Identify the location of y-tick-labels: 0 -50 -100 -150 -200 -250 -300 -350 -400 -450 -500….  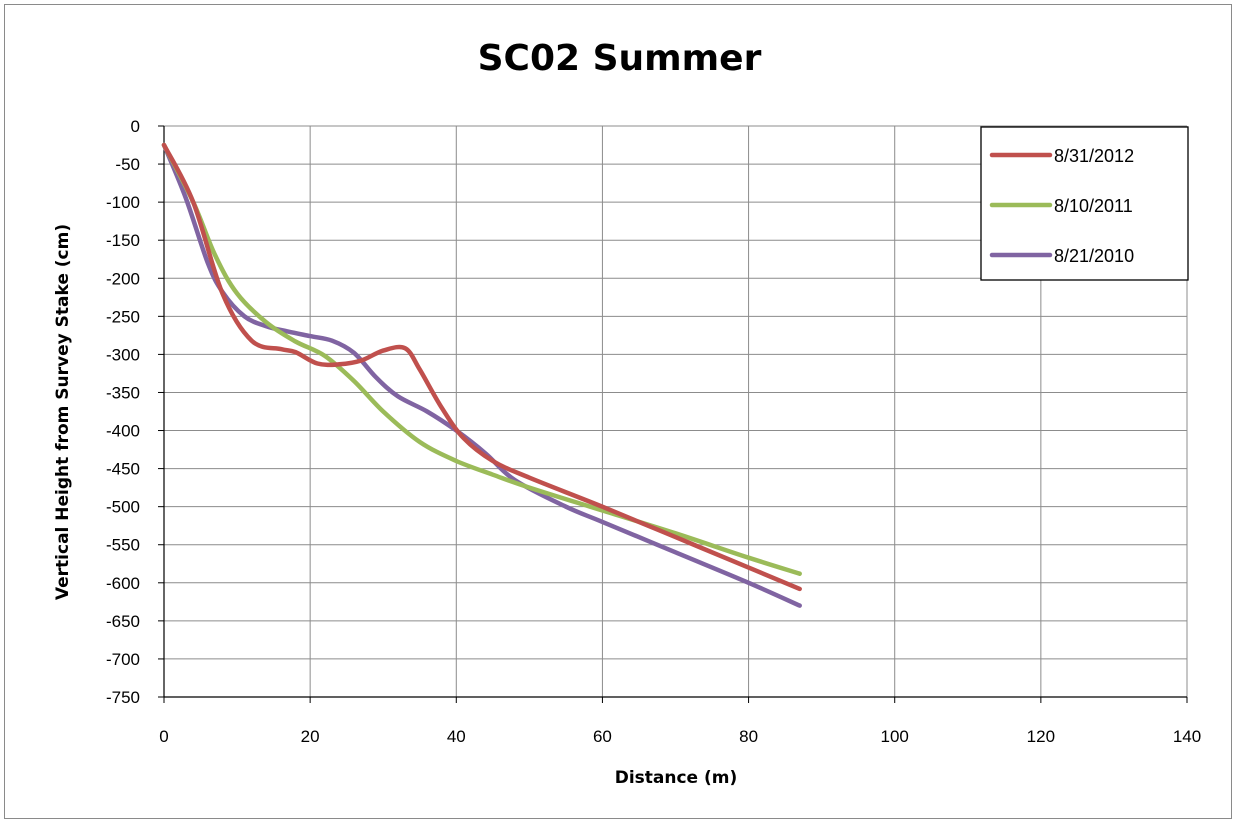
(123, 412).